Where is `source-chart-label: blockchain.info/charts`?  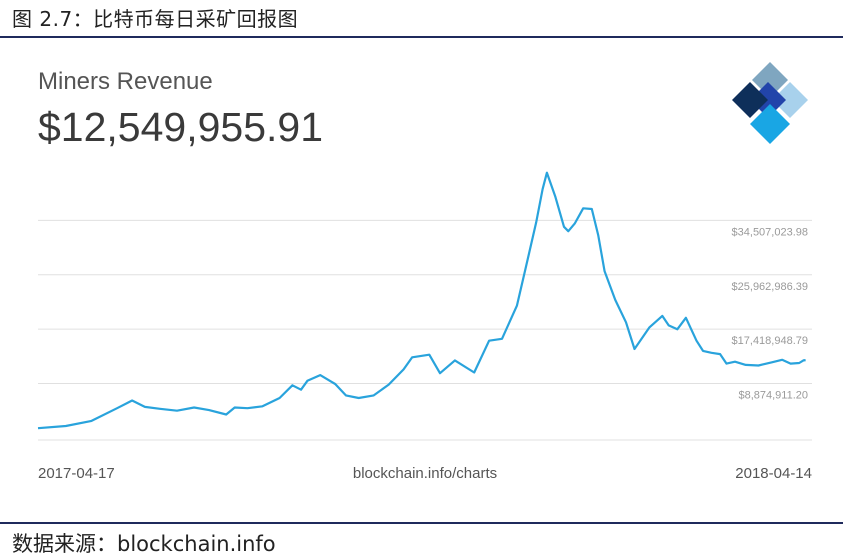
source-chart-label: blockchain.info/charts is located at coordinates (425, 473).